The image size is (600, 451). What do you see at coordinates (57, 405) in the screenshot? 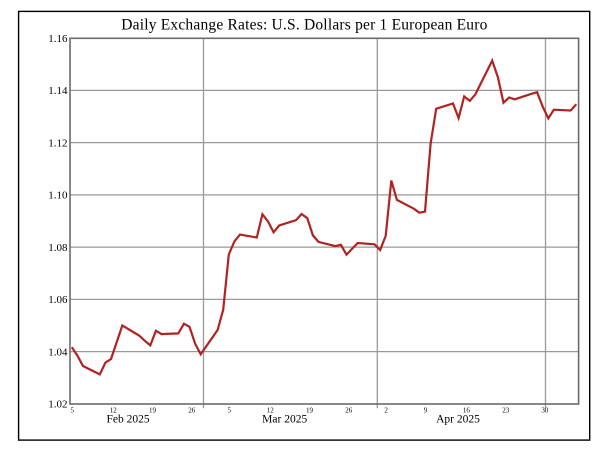
I see `svg-text: 1.02` at bounding box center [57, 405].